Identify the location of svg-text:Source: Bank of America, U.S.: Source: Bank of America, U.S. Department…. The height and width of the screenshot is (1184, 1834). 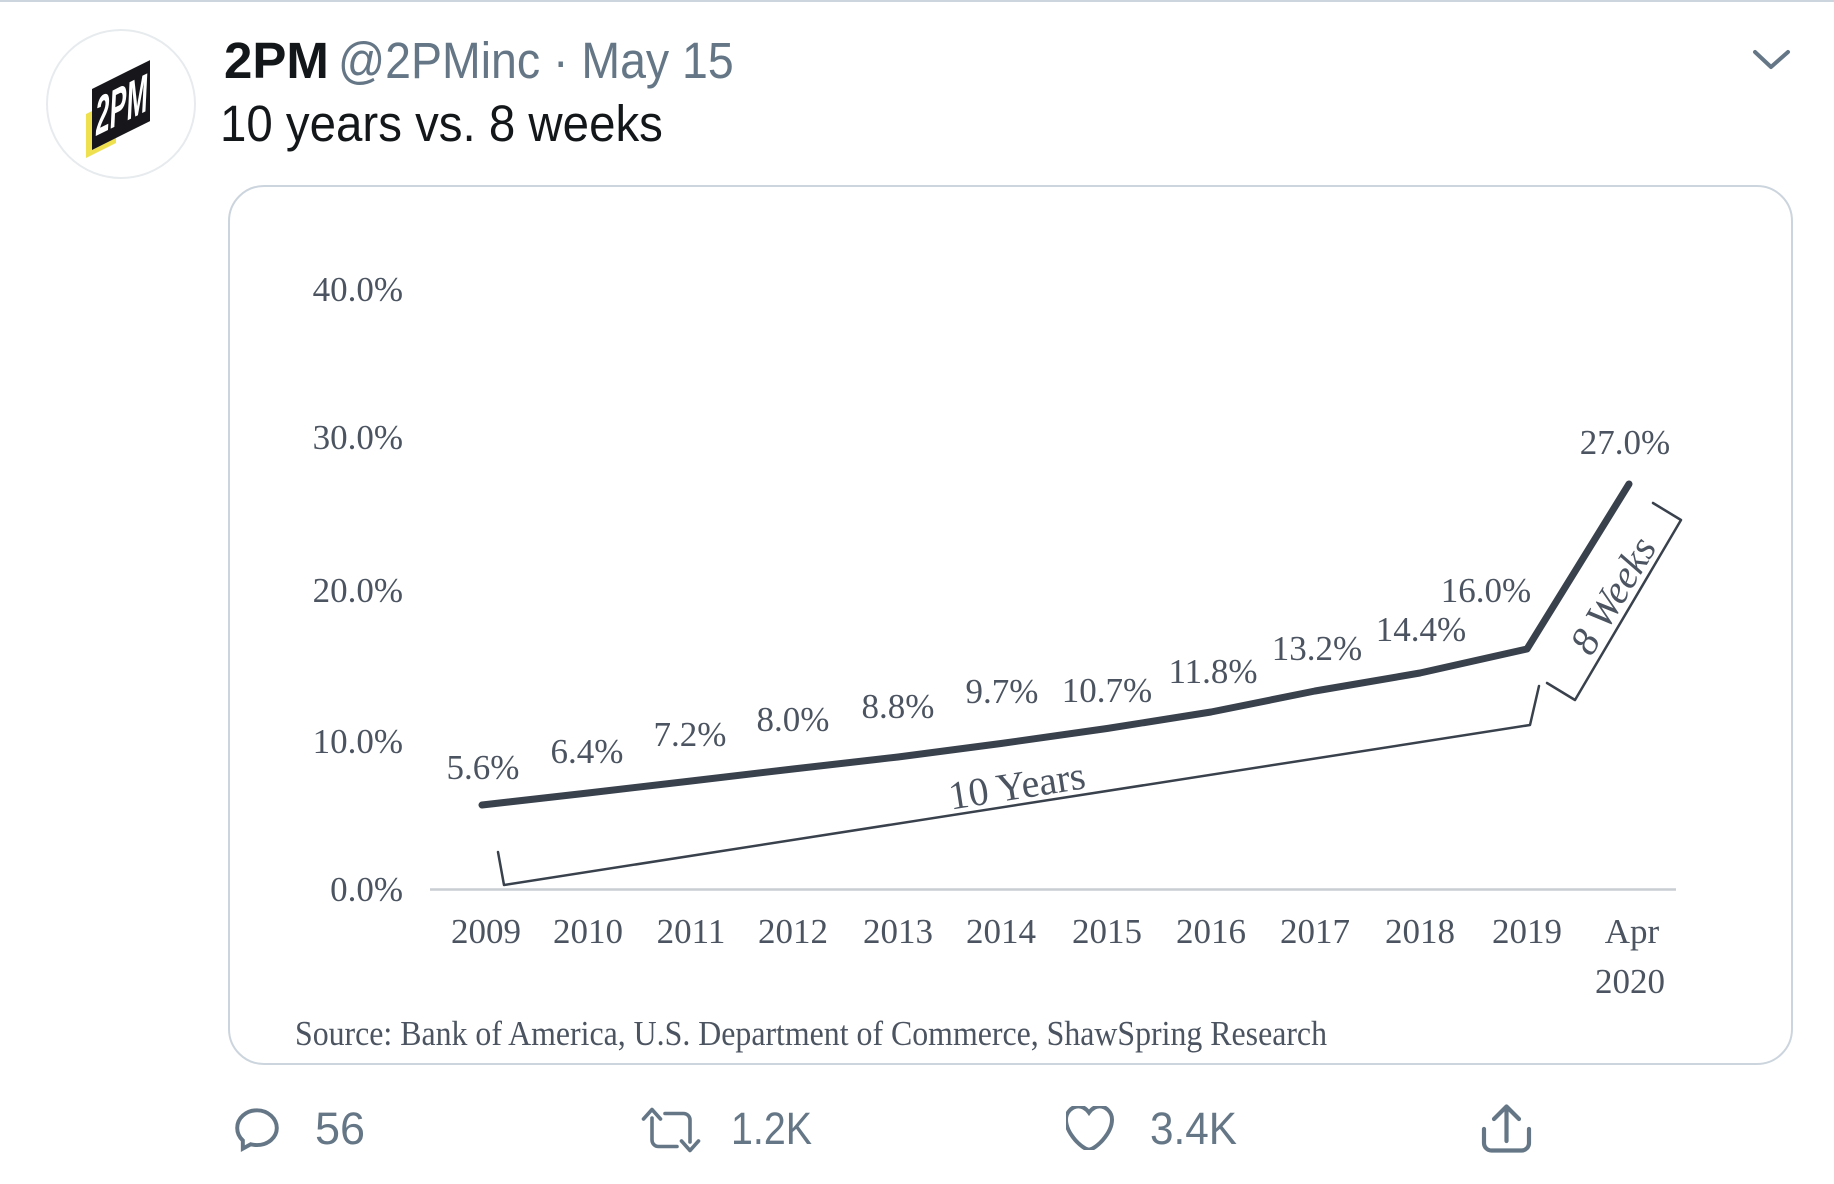
(811, 1033).